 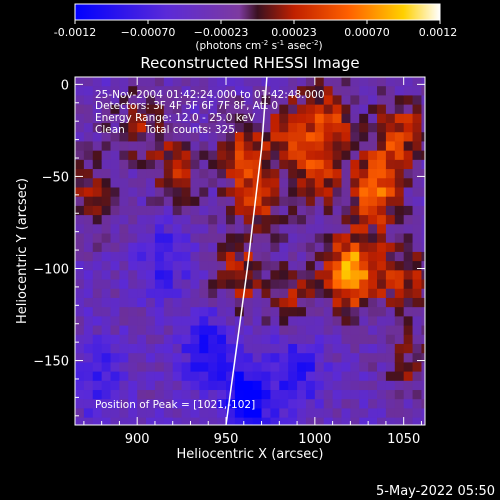 What do you see at coordinates (257, 12) in the screenshot?
I see `colorbar-gradient` at bounding box center [257, 12].